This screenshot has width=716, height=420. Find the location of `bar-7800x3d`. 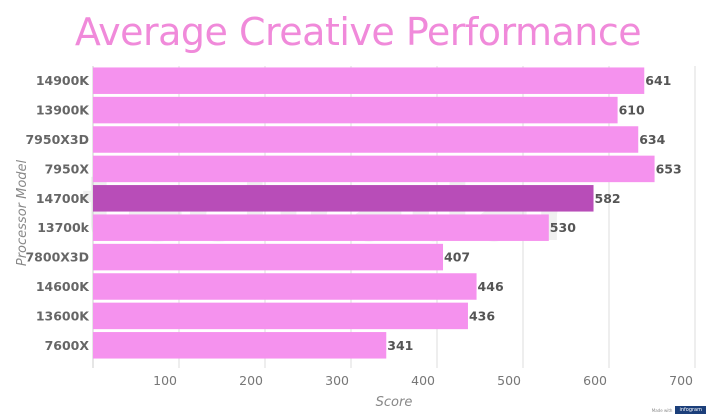

bar-7800x3d is located at coordinates (268, 257).